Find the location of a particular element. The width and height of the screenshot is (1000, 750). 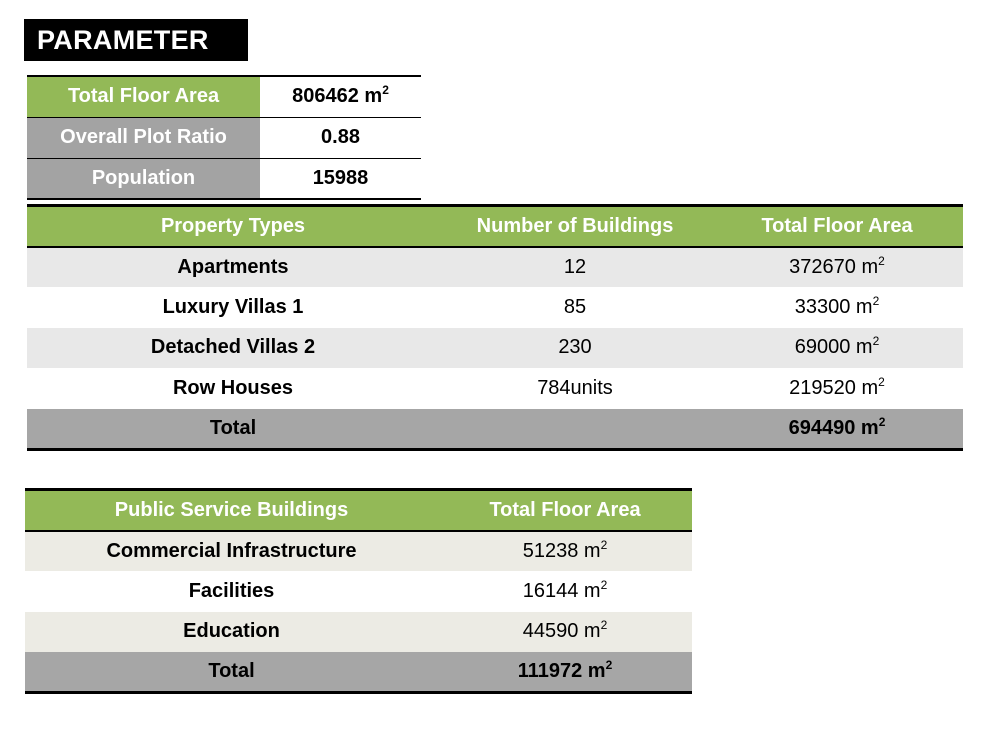

area-cell: 69000 m2 is located at coordinates (837, 347).